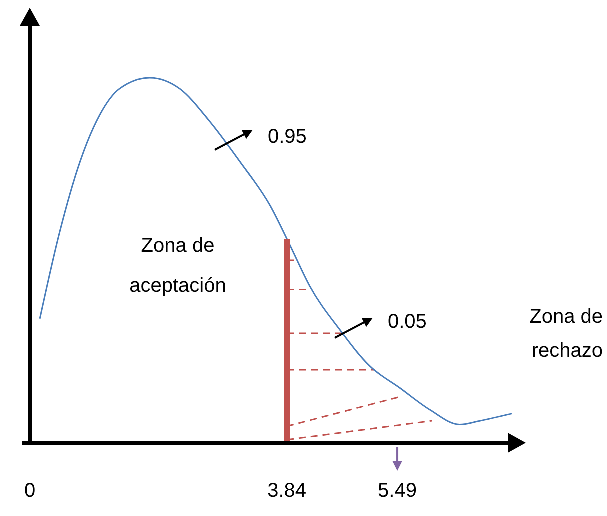 This screenshot has height=516, width=607. I want to click on annotation: 0.95, so click(287, 137).